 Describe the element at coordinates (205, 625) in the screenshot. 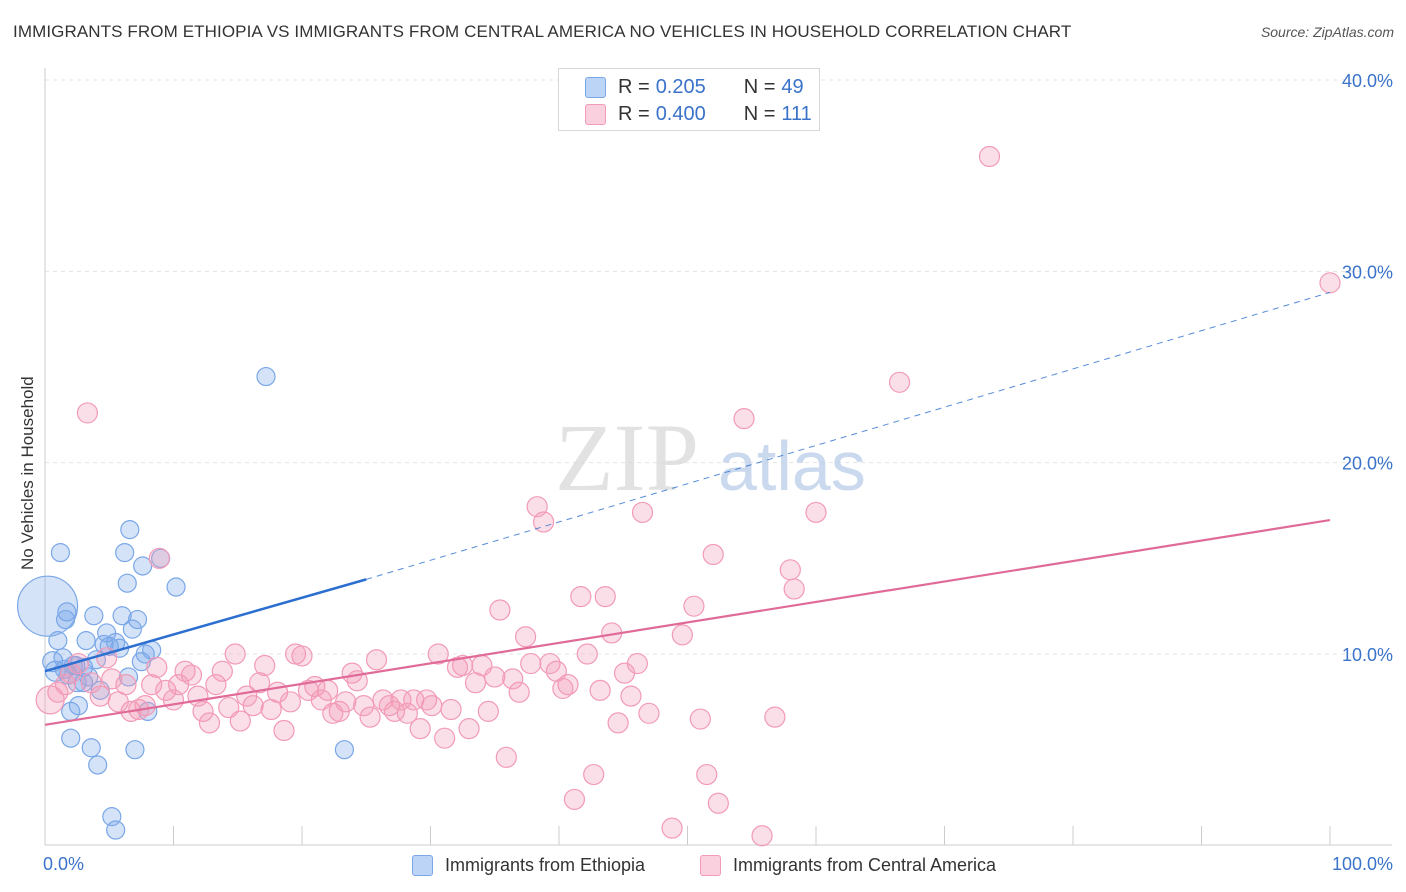

I see `trend-ethiopia` at that location.